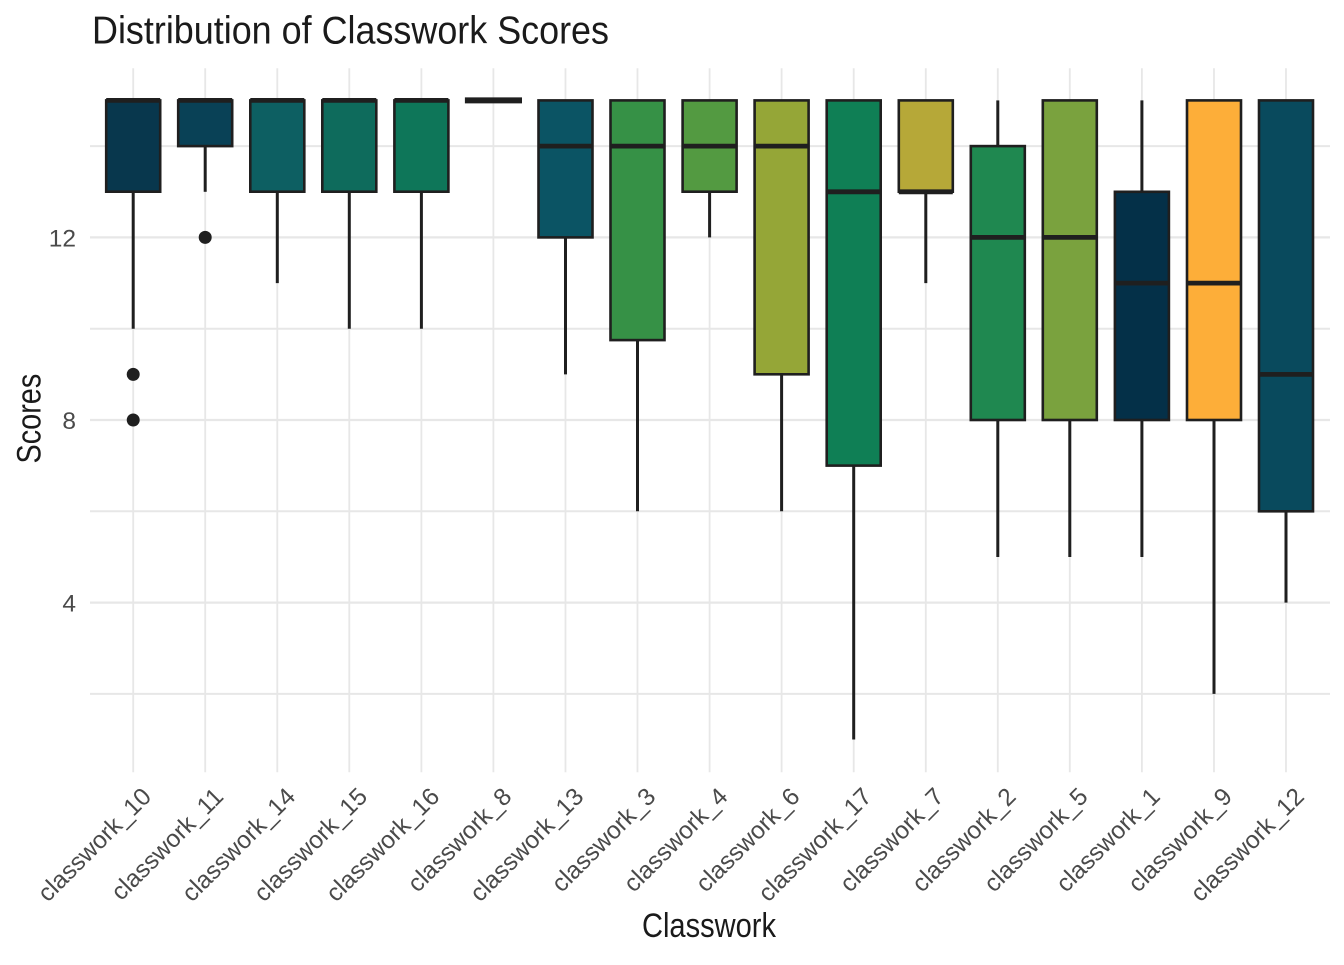 The image size is (1344, 965). What do you see at coordinates (62, 238) in the screenshot?
I see `svg-text: 12` at bounding box center [62, 238].